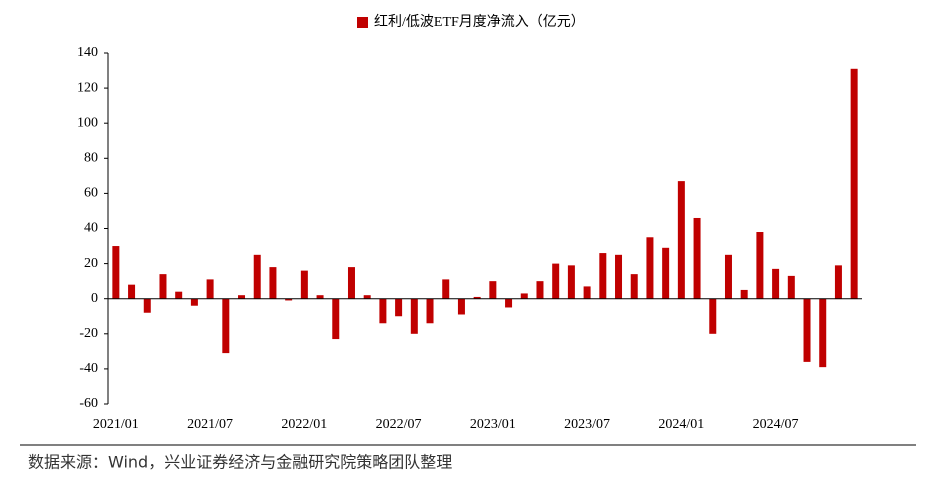 Image resolution: width=936 pixels, height=482 pixels. What do you see at coordinates (479, 22) in the screenshot?
I see `legend-label: 红利/低波ETF月度净流入（亿元）` at bounding box center [479, 22].